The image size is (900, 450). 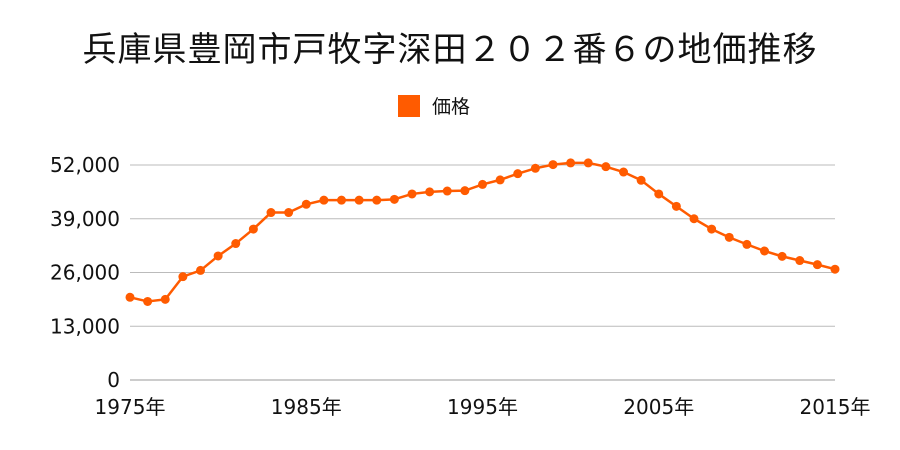 What do you see at coordinates (451, 107) in the screenshot?
I see `legend-label: 価格` at bounding box center [451, 107].